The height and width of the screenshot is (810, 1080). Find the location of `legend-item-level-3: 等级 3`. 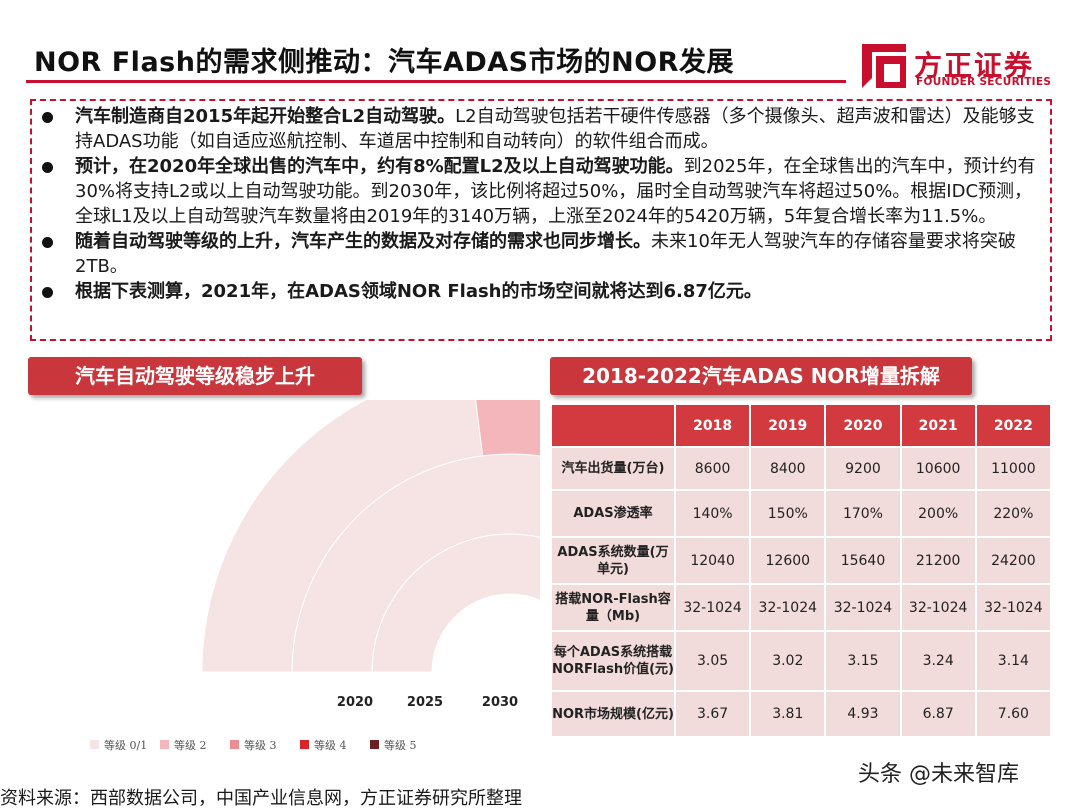

legend-item-level-3: 等级 3 is located at coordinates (253, 745).